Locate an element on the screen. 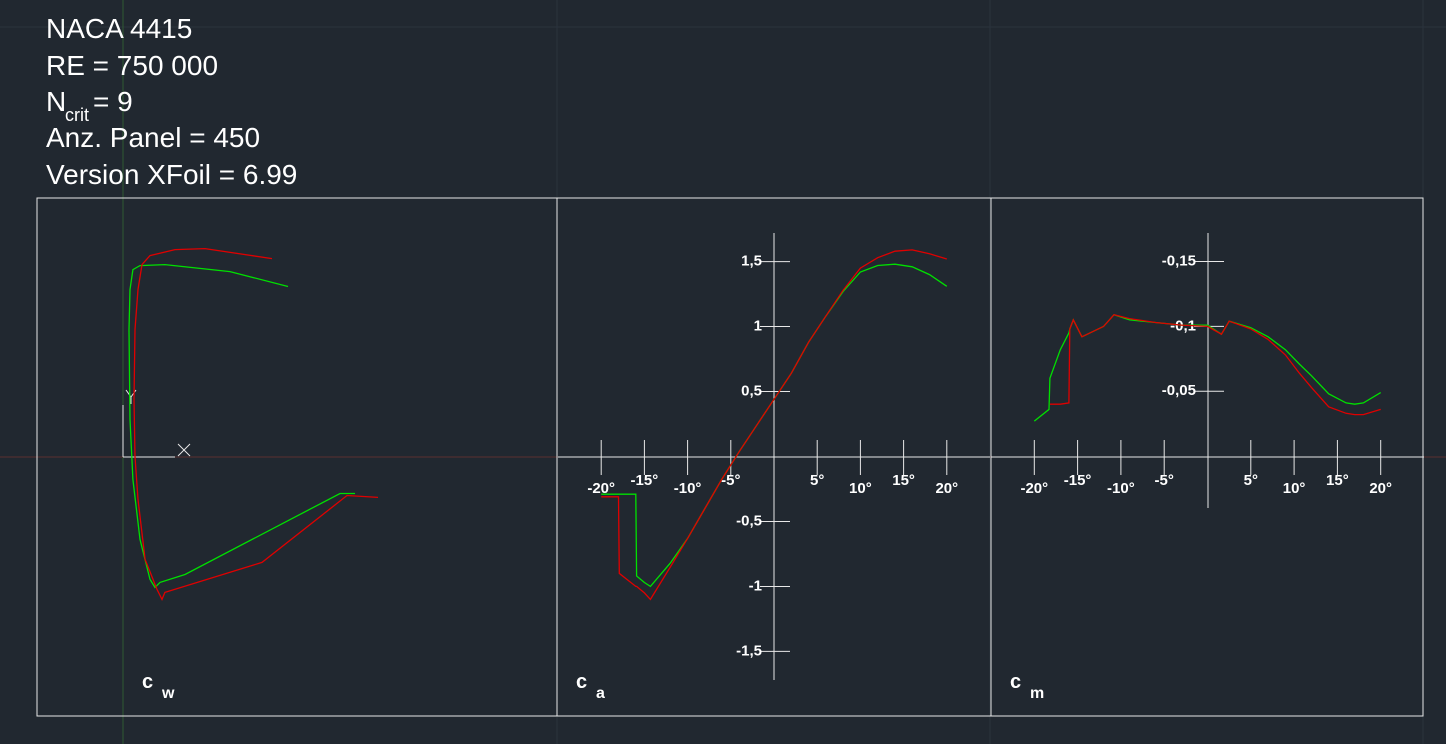 The image size is (1446, 744). y-tick-label: -0,5 is located at coordinates (749, 520).